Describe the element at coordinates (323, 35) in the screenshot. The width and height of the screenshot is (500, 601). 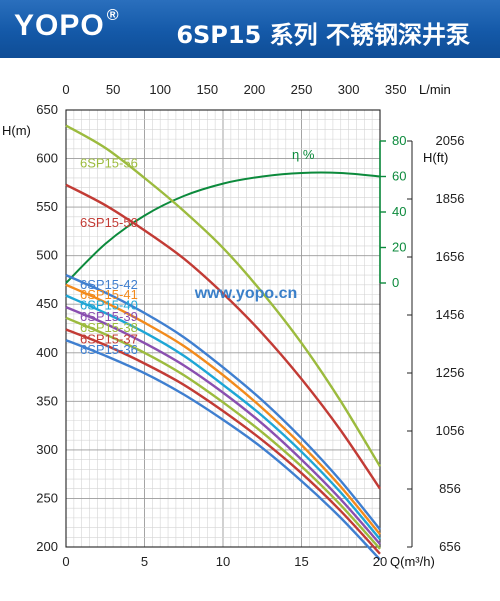
I see `product-title: 6SP15 系列 不锈钢深井泵` at that location.